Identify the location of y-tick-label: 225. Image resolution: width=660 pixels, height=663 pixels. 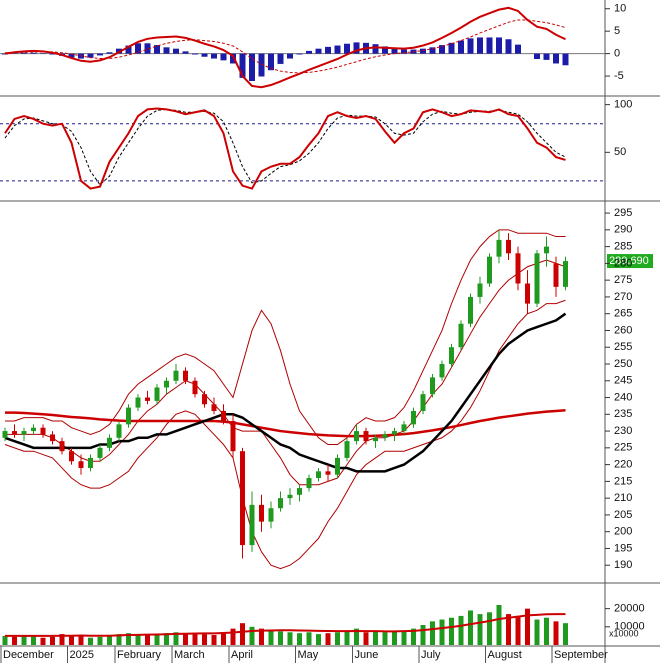
(623, 448).